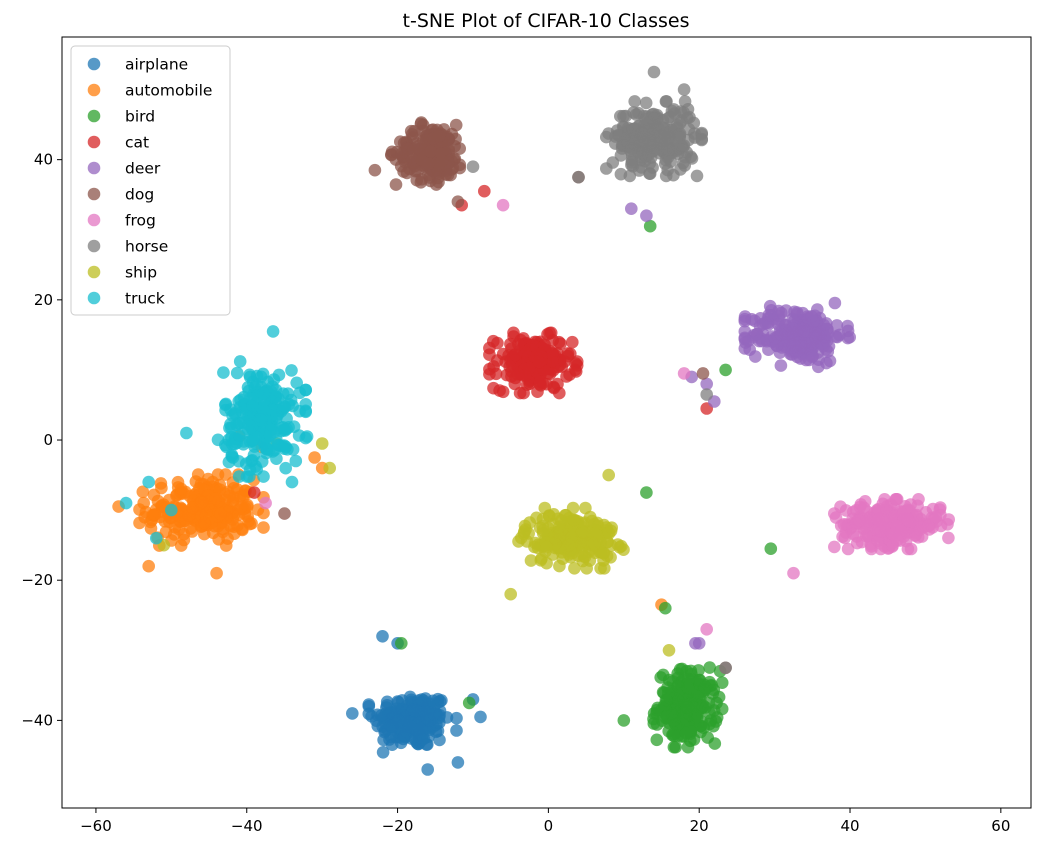  Describe the element at coordinates (1000, 826) in the screenshot. I see `x-tick-label: 60` at that location.